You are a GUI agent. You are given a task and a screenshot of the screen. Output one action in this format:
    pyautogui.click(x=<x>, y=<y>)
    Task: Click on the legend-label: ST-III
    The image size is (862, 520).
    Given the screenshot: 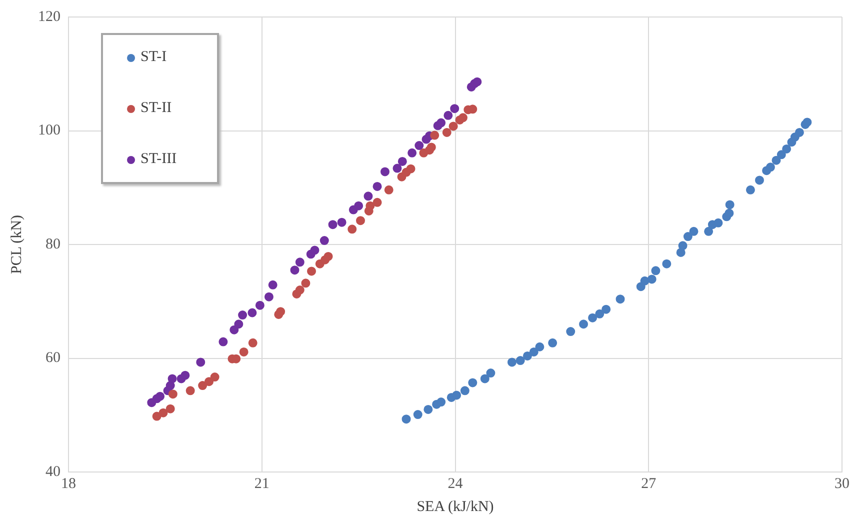 What is the action you would take?
    pyautogui.click(x=158, y=159)
    